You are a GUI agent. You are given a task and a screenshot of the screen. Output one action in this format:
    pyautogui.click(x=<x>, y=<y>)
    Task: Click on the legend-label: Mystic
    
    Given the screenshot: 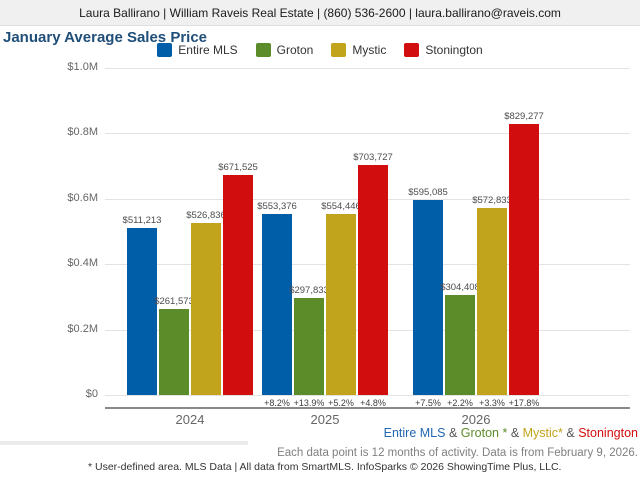 What is the action you would take?
    pyautogui.click(x=369, y=50)
    